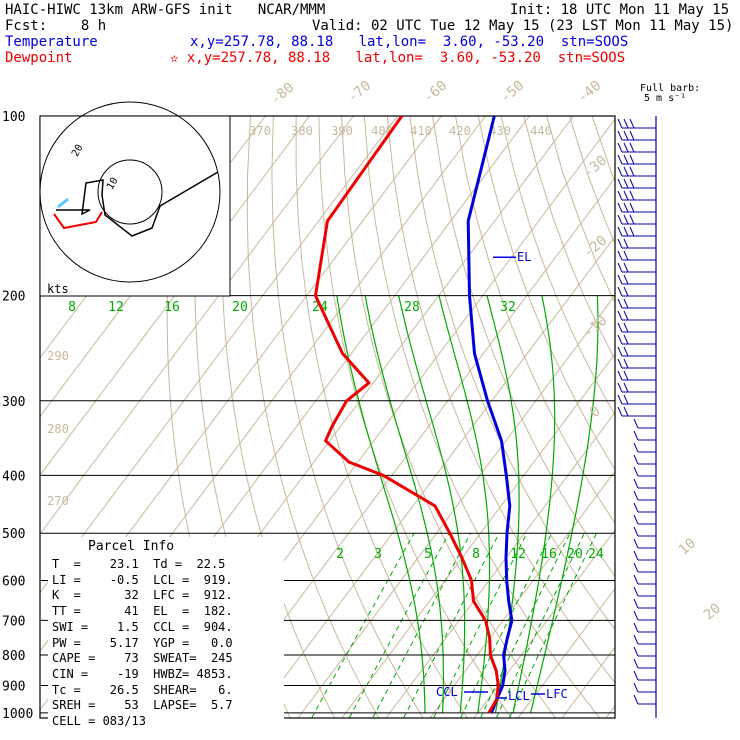 This screenshot has height=740, width=740. Describe the element at coordinates (596, 327) in the screenshot. I see `isotherm-label: -10` at that location.